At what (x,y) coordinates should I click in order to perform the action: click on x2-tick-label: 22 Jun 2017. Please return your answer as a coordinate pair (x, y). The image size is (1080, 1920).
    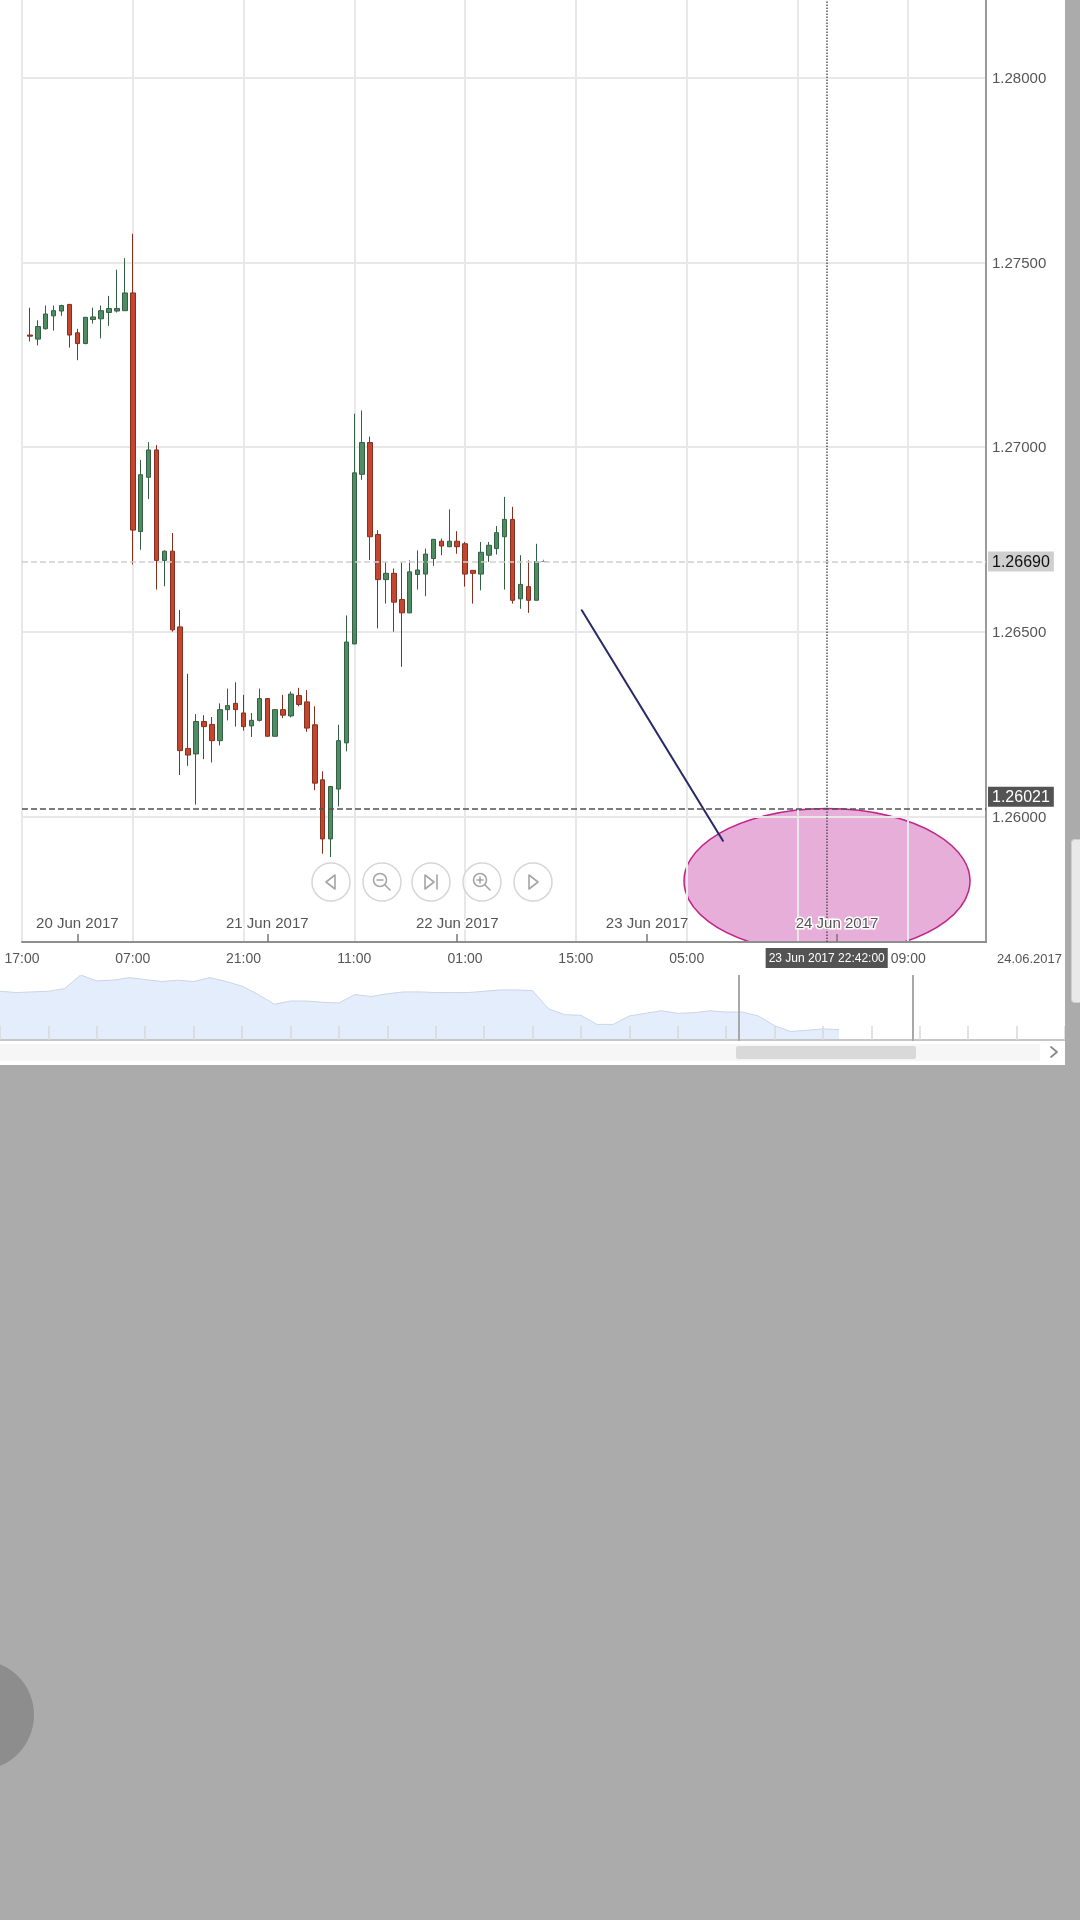
    Looking at the image, I should click on (457, 922).